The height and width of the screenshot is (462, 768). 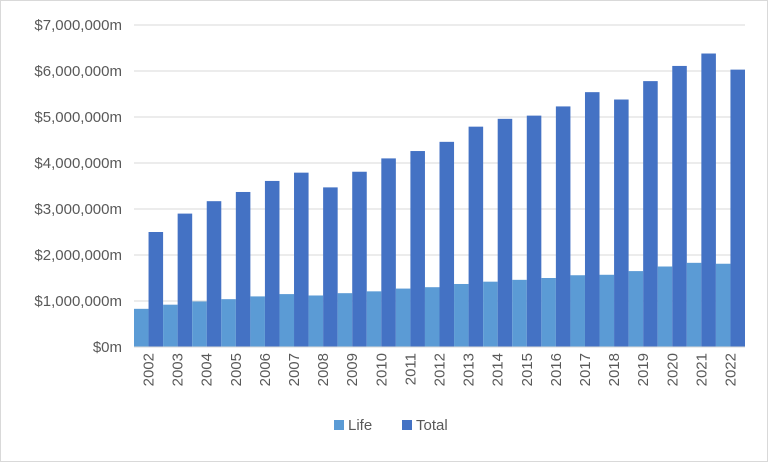 I want to click on bar-life-2022, so click(x=723, y=305).